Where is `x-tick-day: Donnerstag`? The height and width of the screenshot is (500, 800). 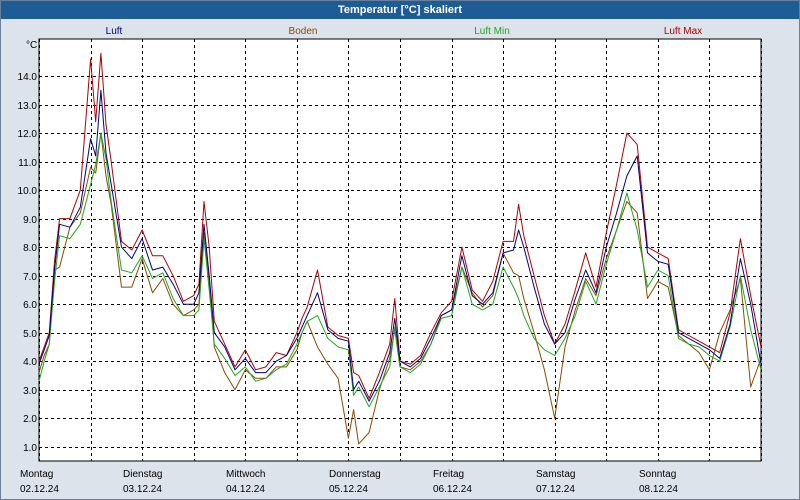 x-tick-day: Donnerstag is located at coordinates (355, 474).